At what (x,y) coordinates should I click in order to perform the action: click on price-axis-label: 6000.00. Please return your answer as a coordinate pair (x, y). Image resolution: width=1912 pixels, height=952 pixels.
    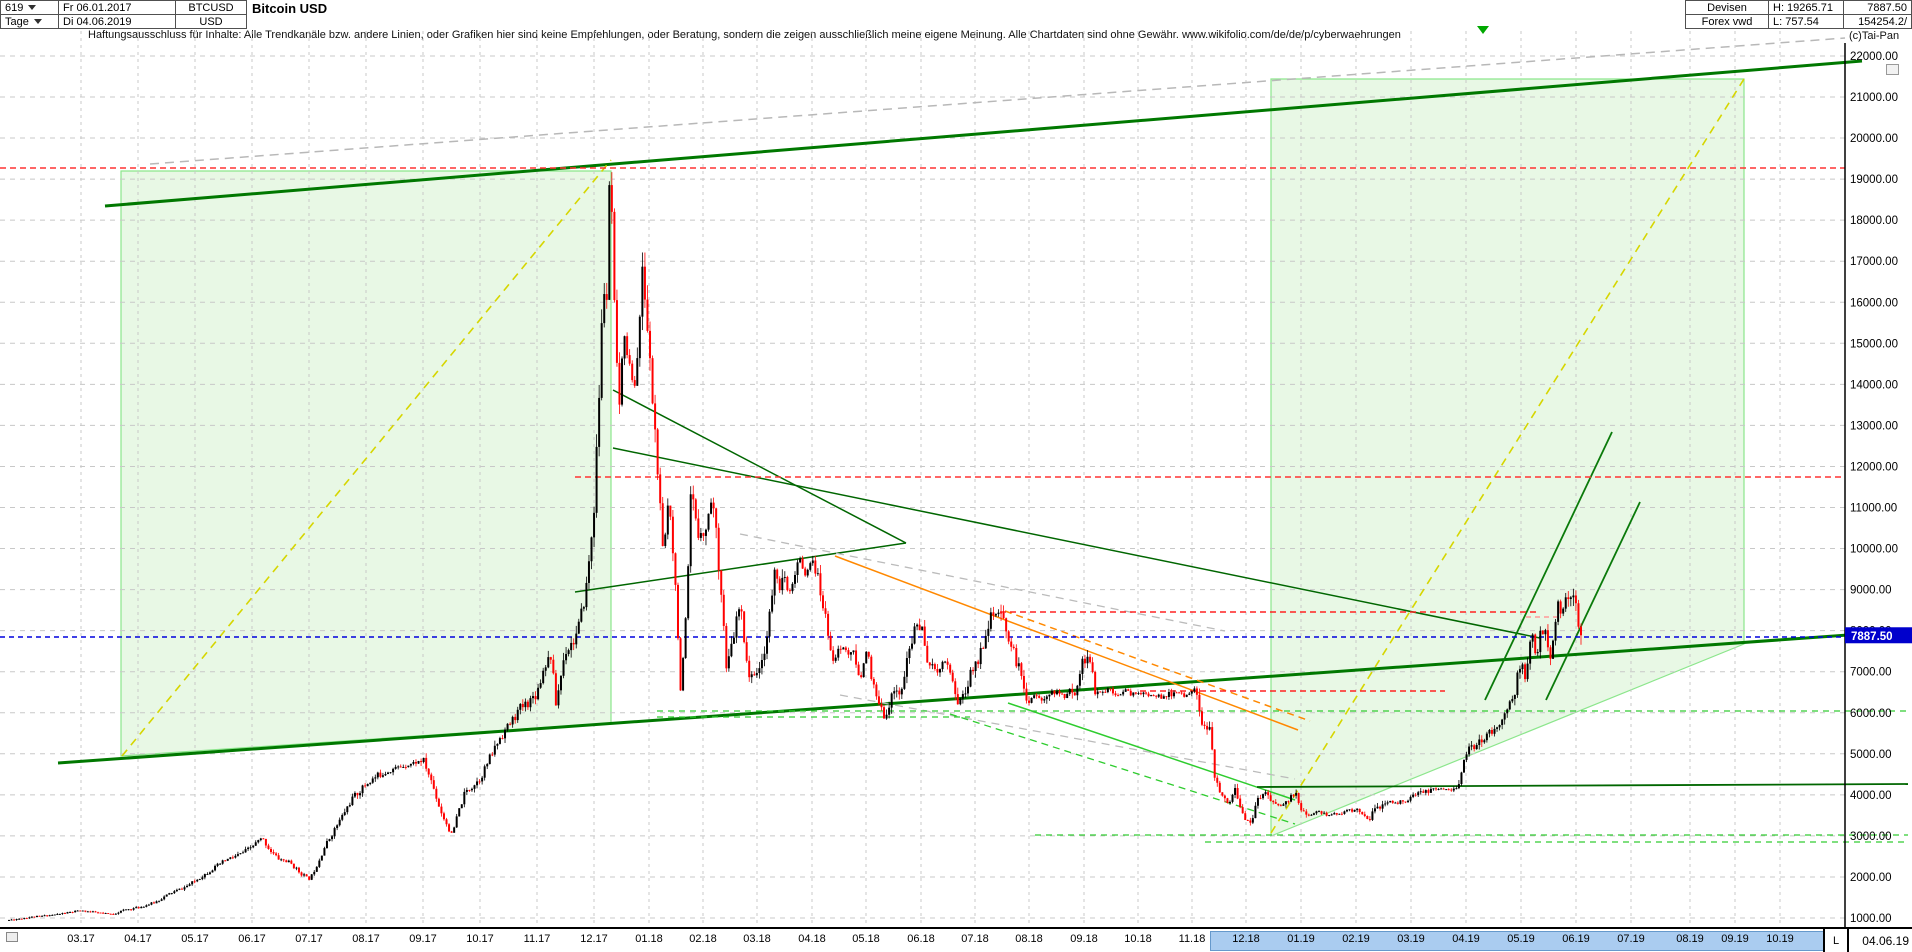
    Looking at the image, I should click on (1871, 714).